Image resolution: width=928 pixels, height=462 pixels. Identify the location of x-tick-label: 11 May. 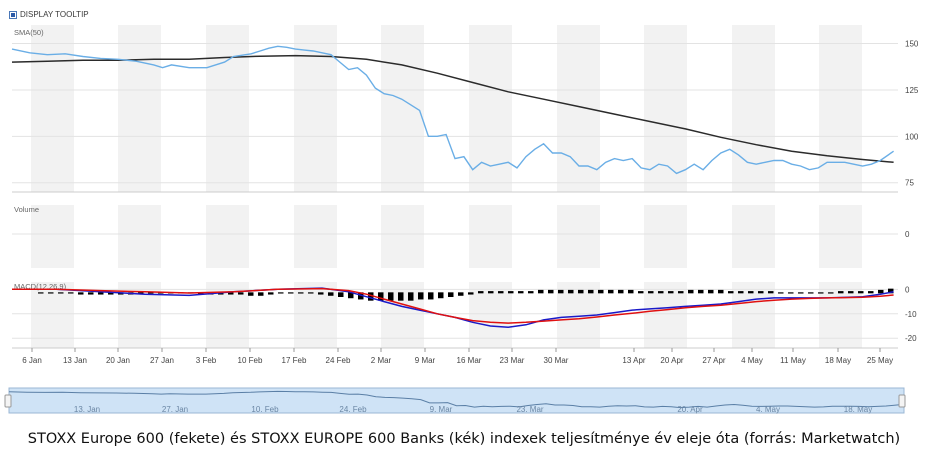
(793, 360).